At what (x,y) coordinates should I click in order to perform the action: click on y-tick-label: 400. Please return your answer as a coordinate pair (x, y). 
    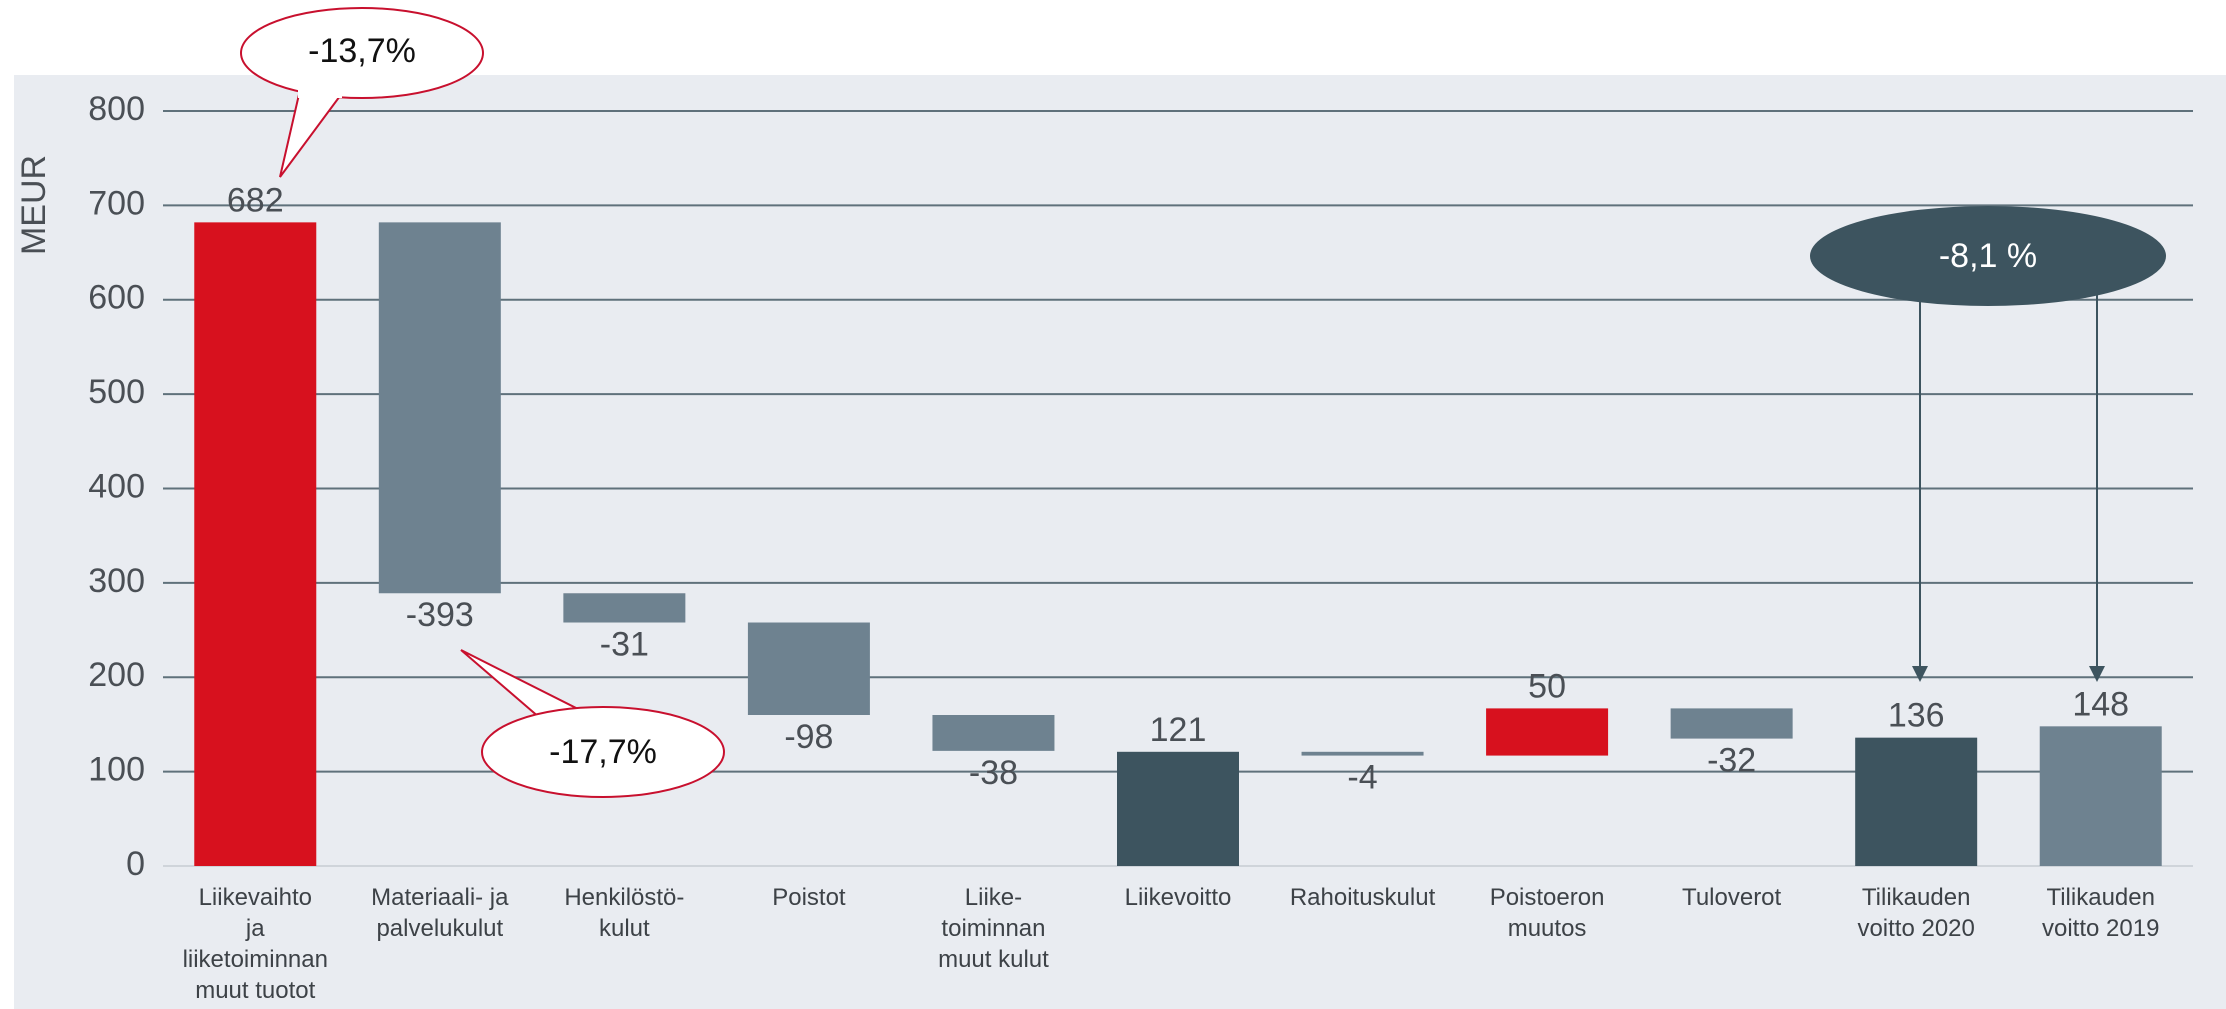
    Looking at the image, I should click on (116, 486).